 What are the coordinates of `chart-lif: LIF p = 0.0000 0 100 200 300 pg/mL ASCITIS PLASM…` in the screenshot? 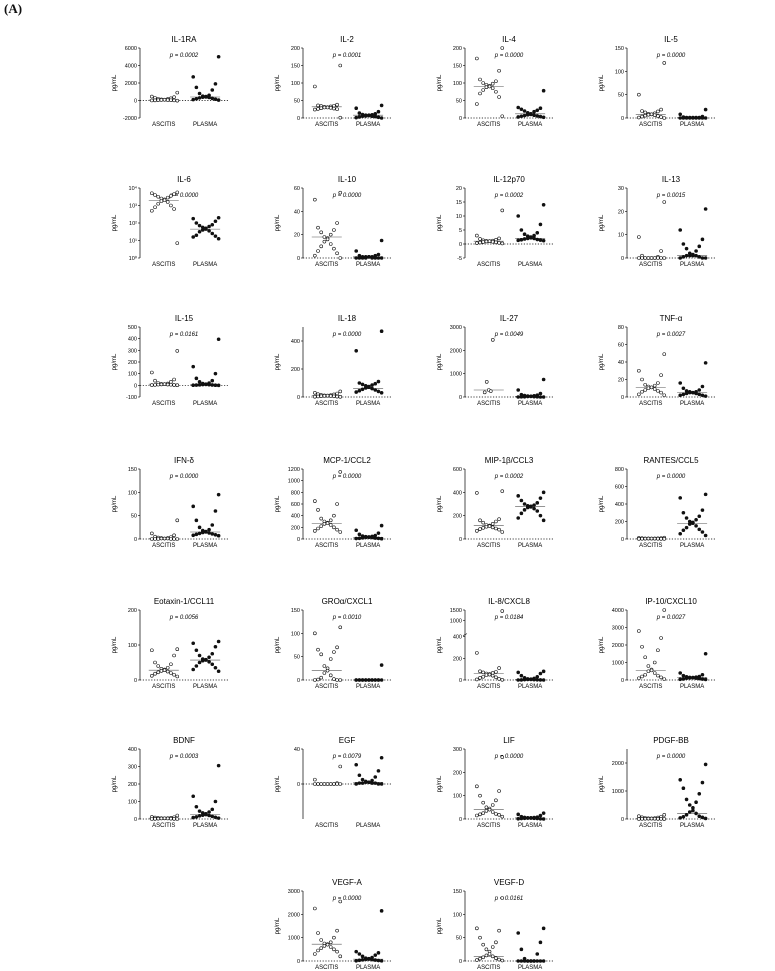 It's located at (495, 782).